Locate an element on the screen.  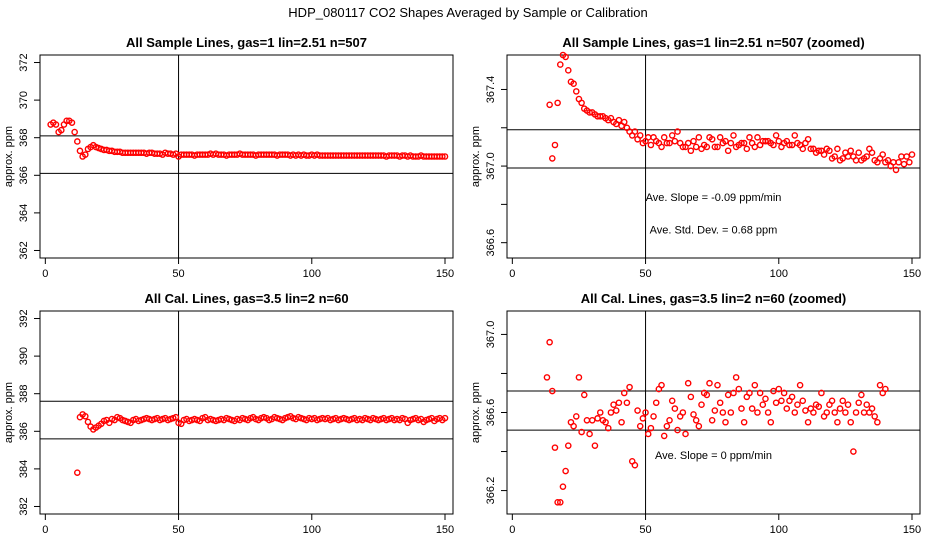
y-tick-label: 386 is located at coordinates (24, 431).